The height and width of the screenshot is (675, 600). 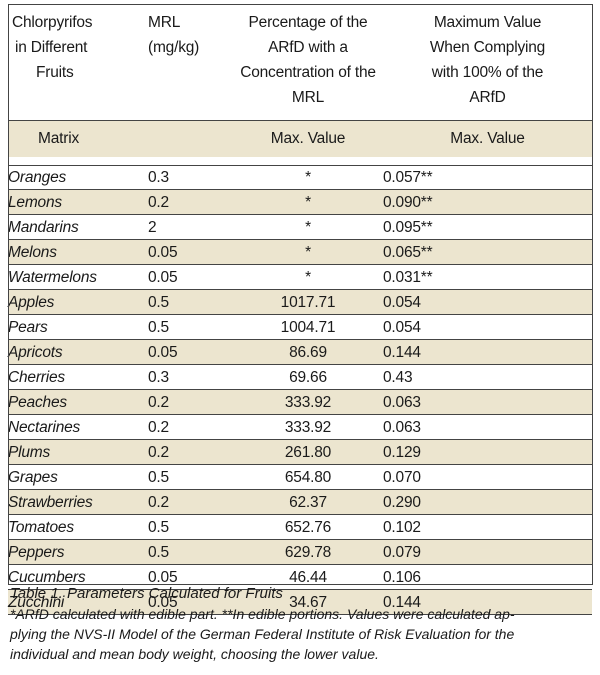 I want to click on max-value-cell: 0.129, so click(x=487, y=452).